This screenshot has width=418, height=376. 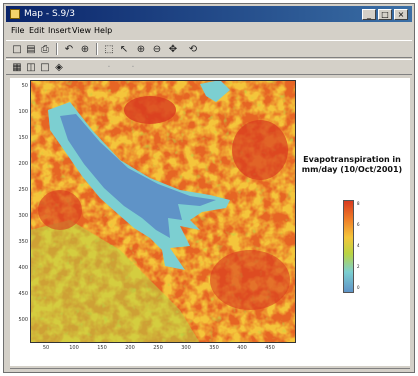 What do you see at coordinates (130, 348) in the screenshot?
I see `x-tick: 200` at bounding box center [130, 348].